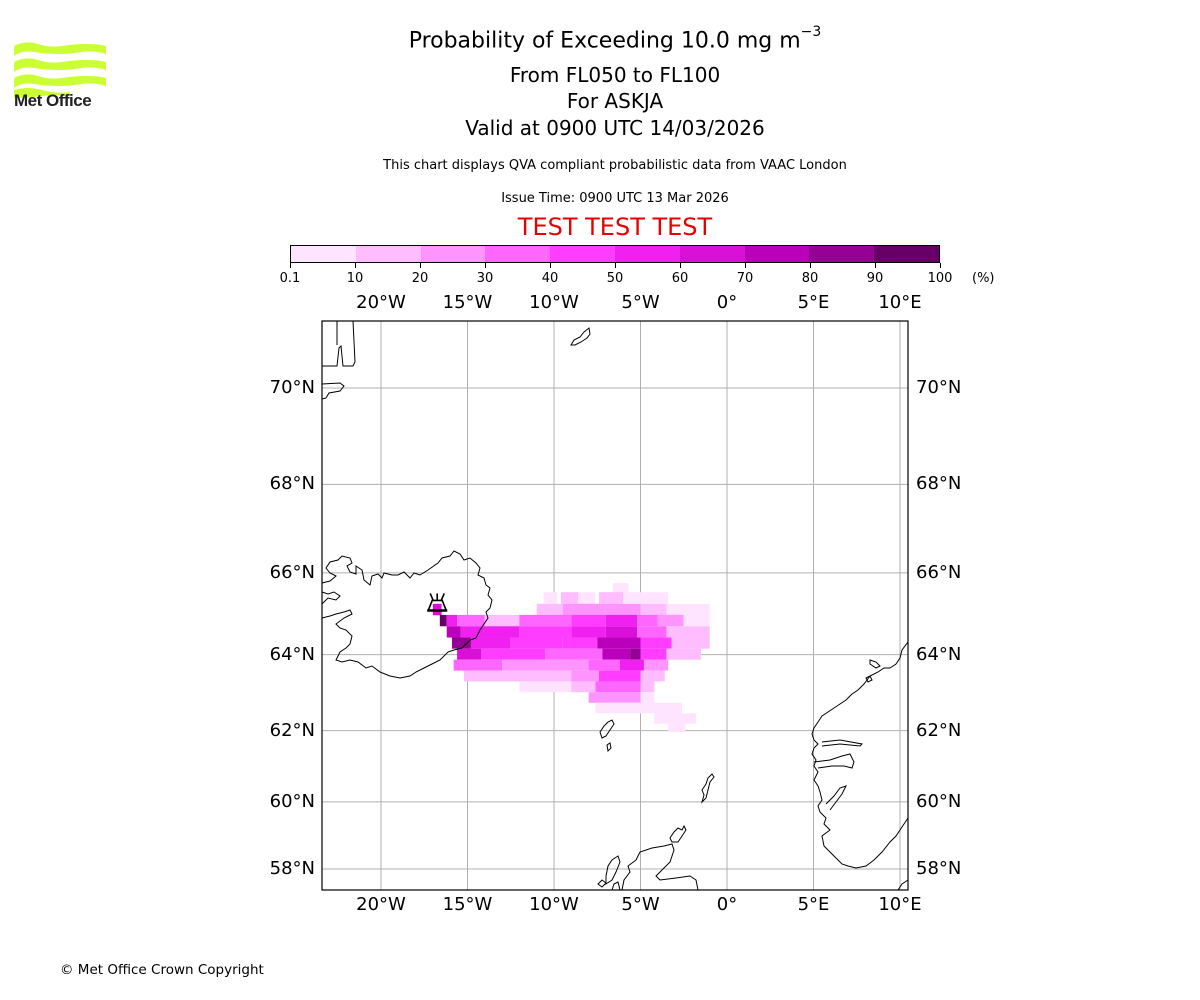 The height and width of the screenshot is (1000, 1200). What do you see at coordinates (900, 904) in the screenshot?
I see `axis-tick-label: 10°E` at bounding box center [900, 904].